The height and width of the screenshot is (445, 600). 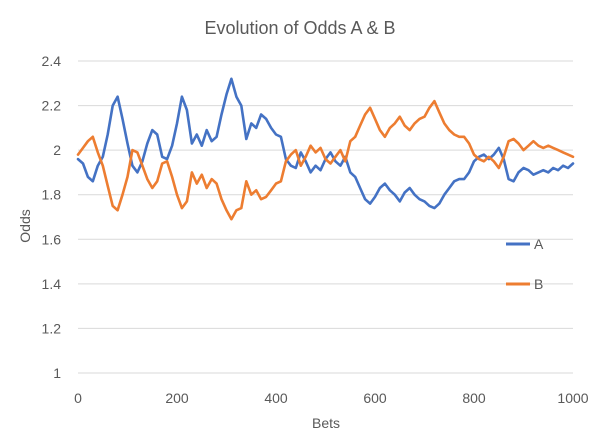 What do you see at coordinates (57, 150) in the screenshot?
I see `y-tick-label: 2` at bounding box center [57, 150].